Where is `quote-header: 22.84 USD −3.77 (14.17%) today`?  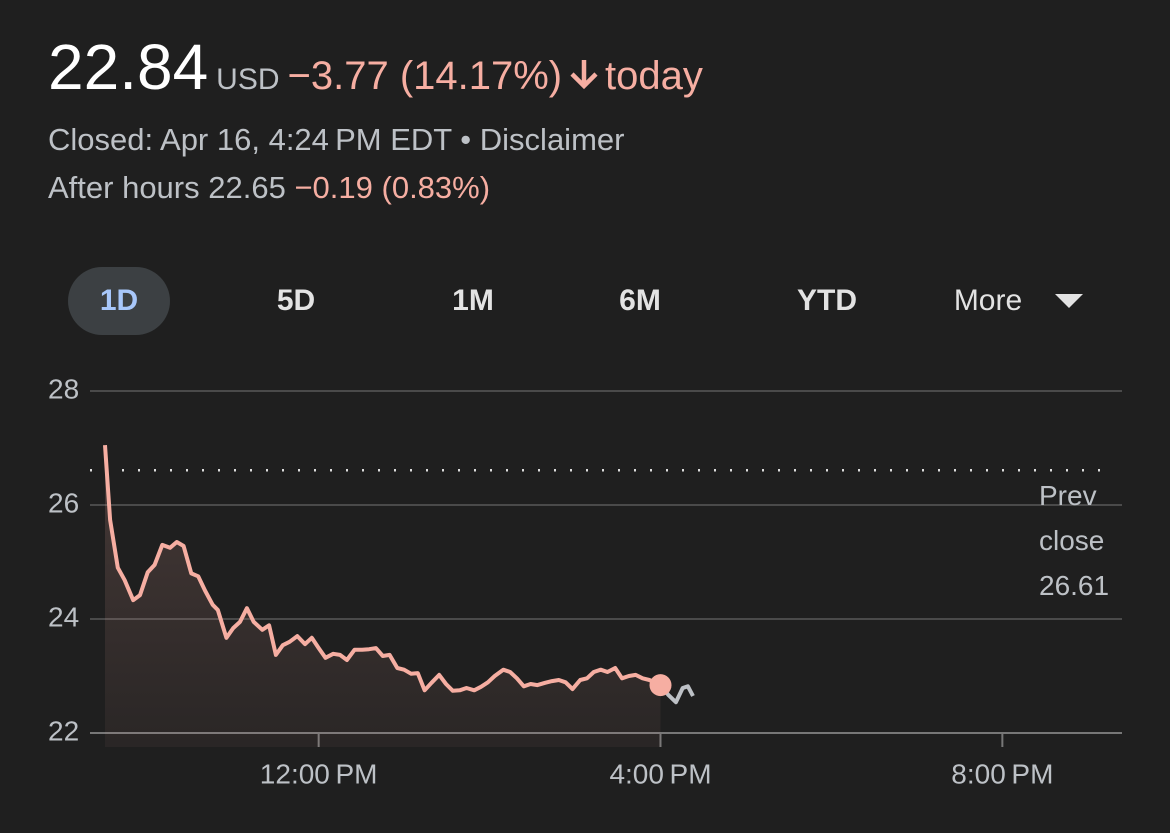 quote-header: 22.84 USD −3.77 (14.17%) today is located at coordinates (375, 67).